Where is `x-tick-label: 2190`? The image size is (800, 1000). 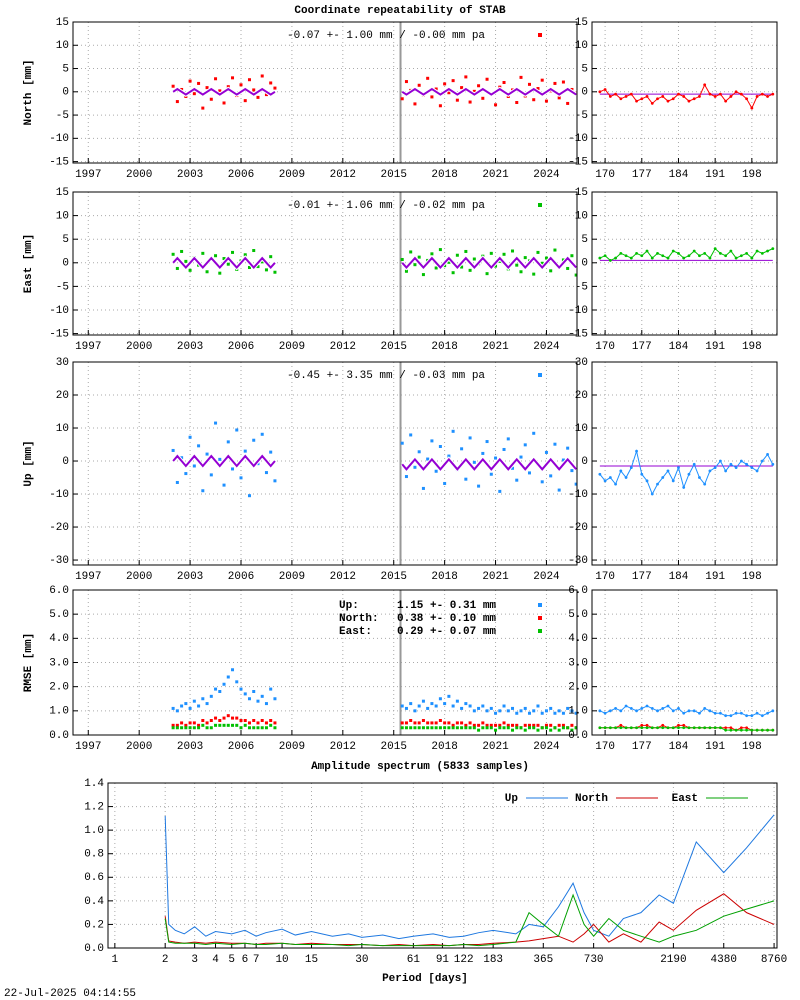
x-tick-label: 2190 is located at coordinates (673, 960).